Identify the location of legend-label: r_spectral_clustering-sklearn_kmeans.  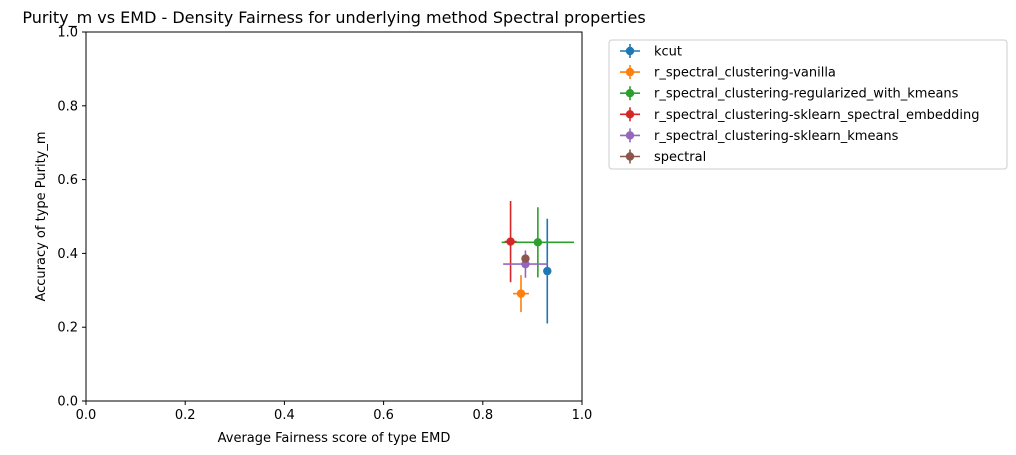
(776, 136).